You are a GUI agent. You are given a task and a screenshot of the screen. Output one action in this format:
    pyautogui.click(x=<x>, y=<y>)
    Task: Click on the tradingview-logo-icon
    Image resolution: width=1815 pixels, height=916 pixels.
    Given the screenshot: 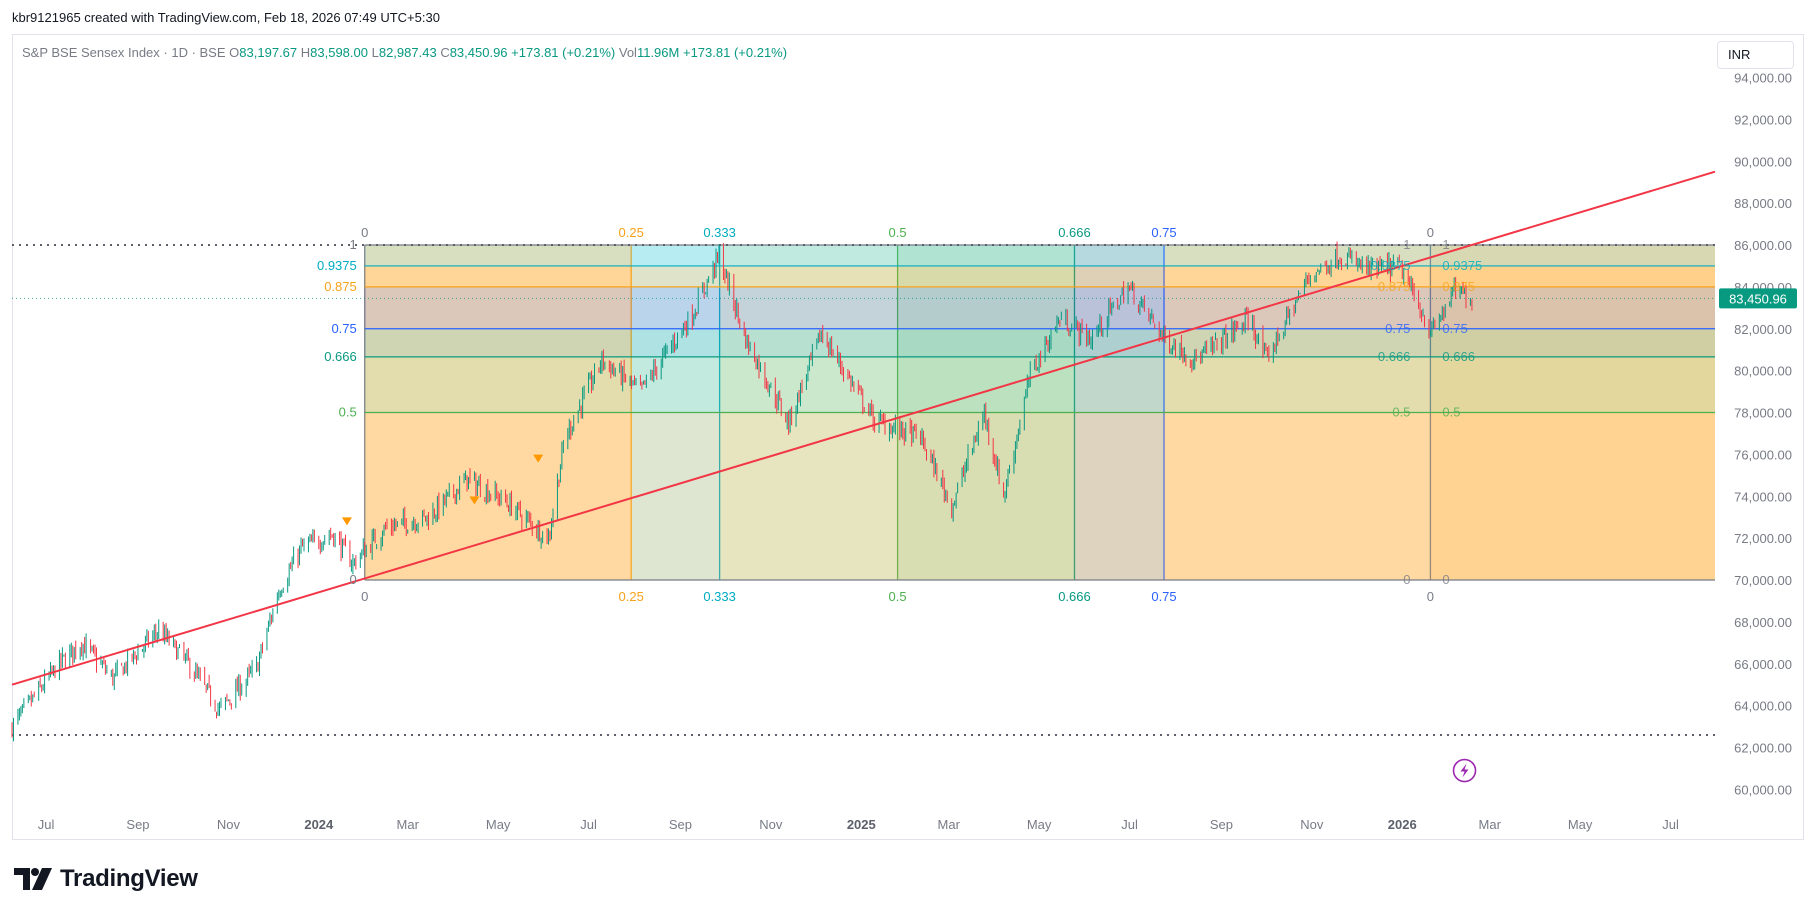 What is the action you would take?
    pyautogui.click(x=33, y=879)
    